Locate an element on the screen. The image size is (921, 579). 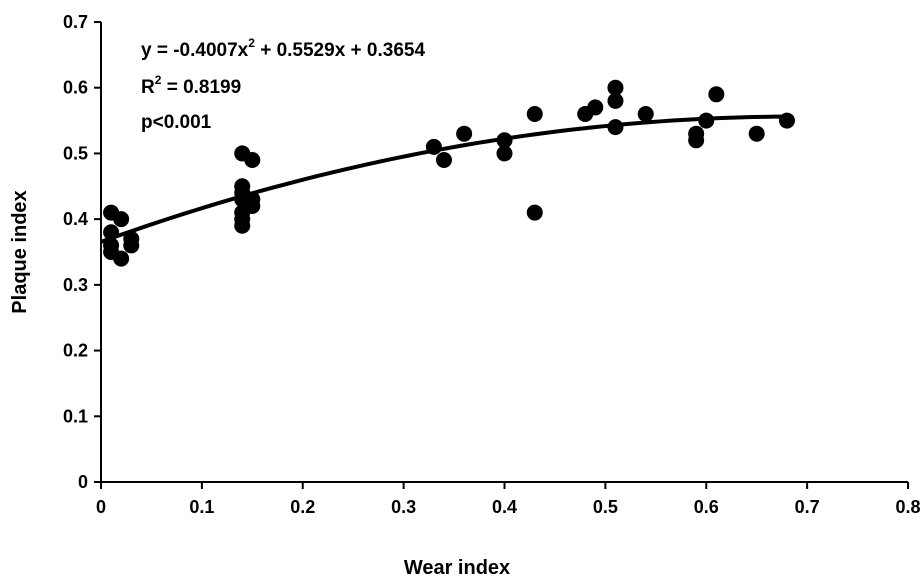
x-tick-label: 0.4 is located at coordinates (504, 507).